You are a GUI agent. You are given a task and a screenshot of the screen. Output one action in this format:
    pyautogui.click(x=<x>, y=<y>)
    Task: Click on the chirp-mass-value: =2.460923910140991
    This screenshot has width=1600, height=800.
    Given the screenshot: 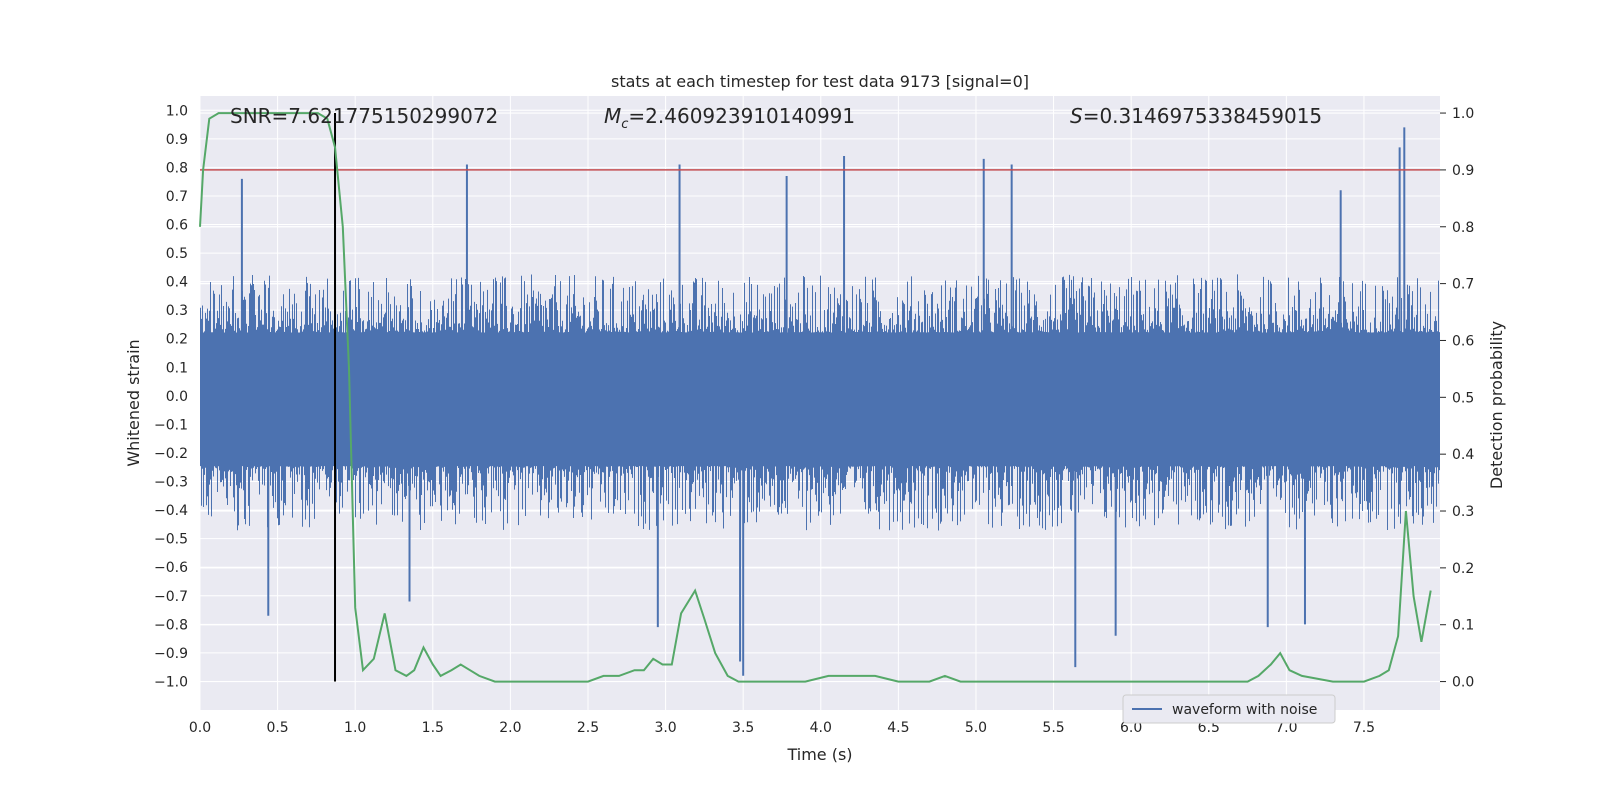 What is the action you would take?
    pyautogui.click(x=741, y=116)
    